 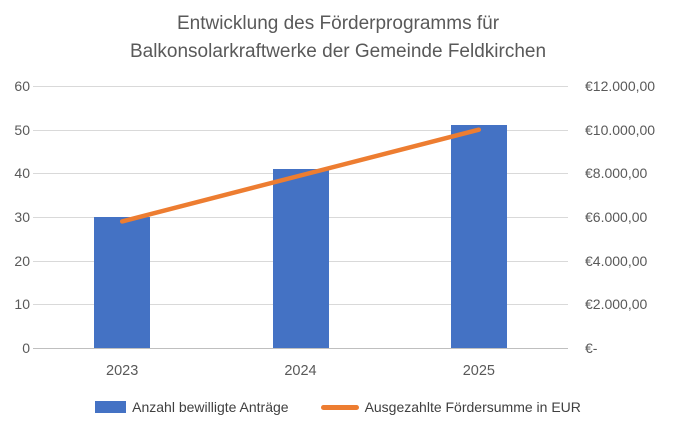 What do you see at coordinates (22, 173) in the screenshot?
I see `left-tick-label: 40` at bounding box center [22, 173].